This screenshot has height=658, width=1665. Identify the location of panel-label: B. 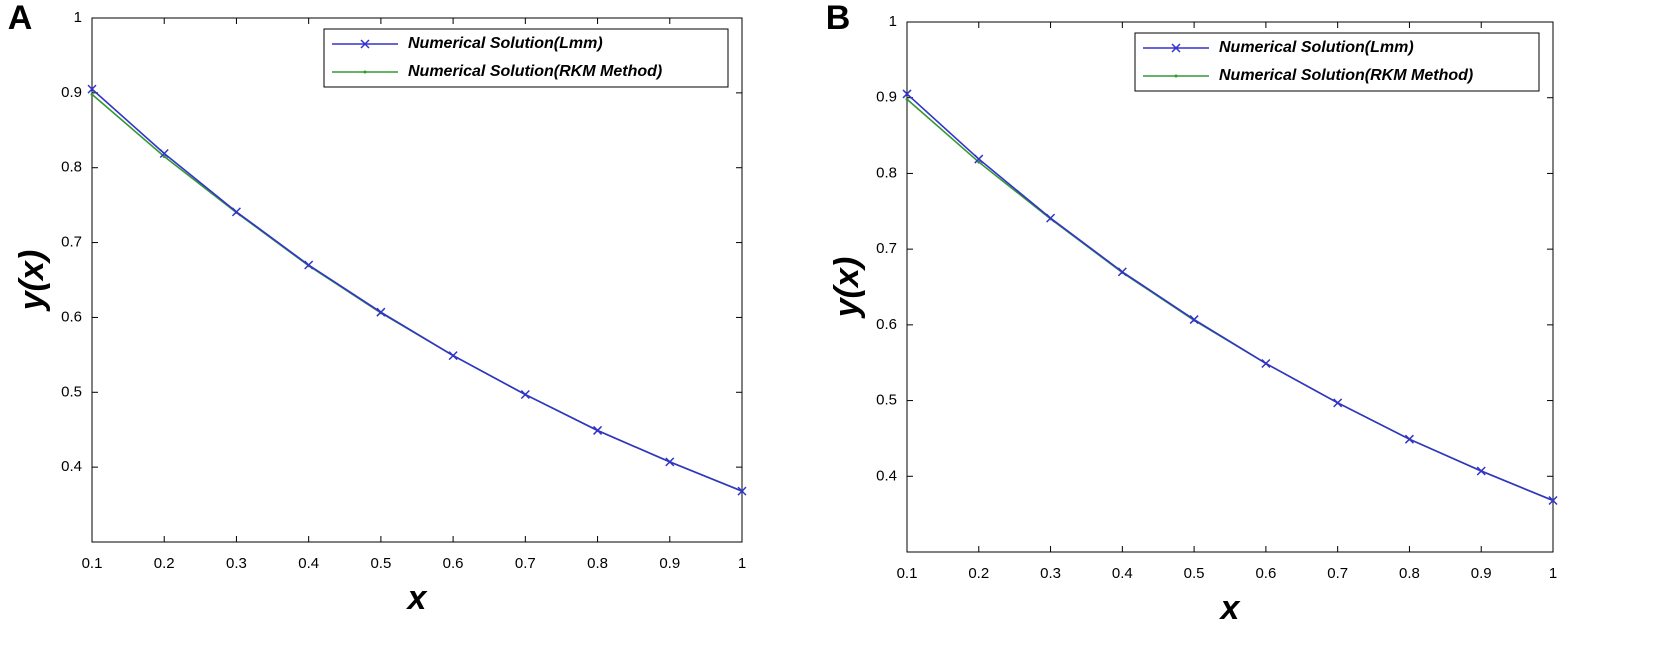
(838, 18).